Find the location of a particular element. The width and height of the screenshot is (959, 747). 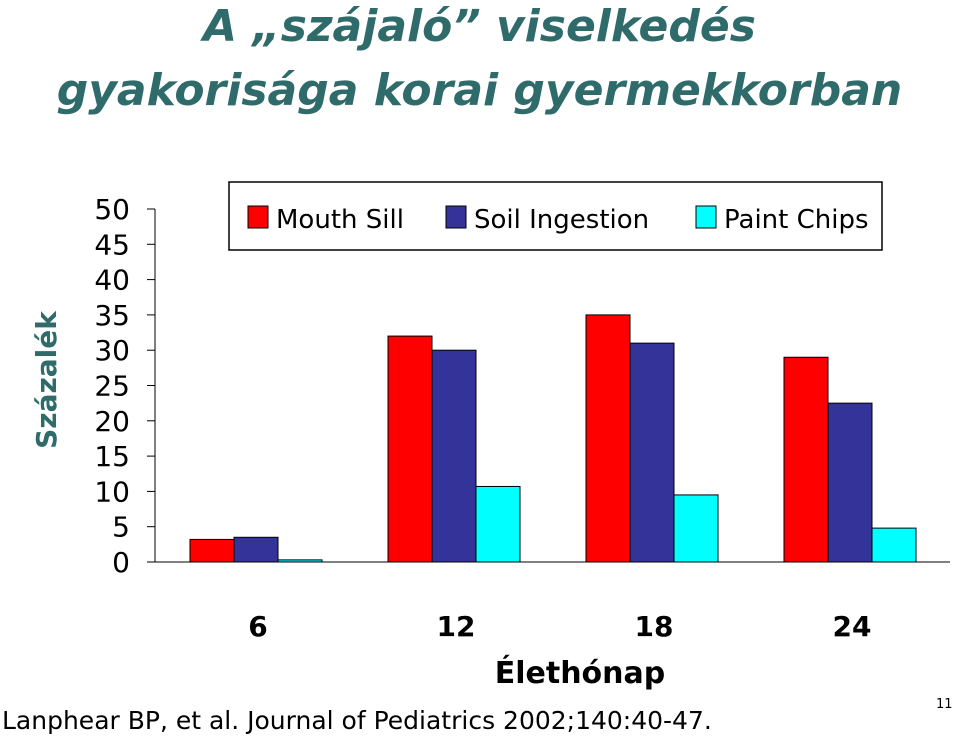

legend-label-mouth-sill: Mouth Sill is located at coordinates (340, 220).